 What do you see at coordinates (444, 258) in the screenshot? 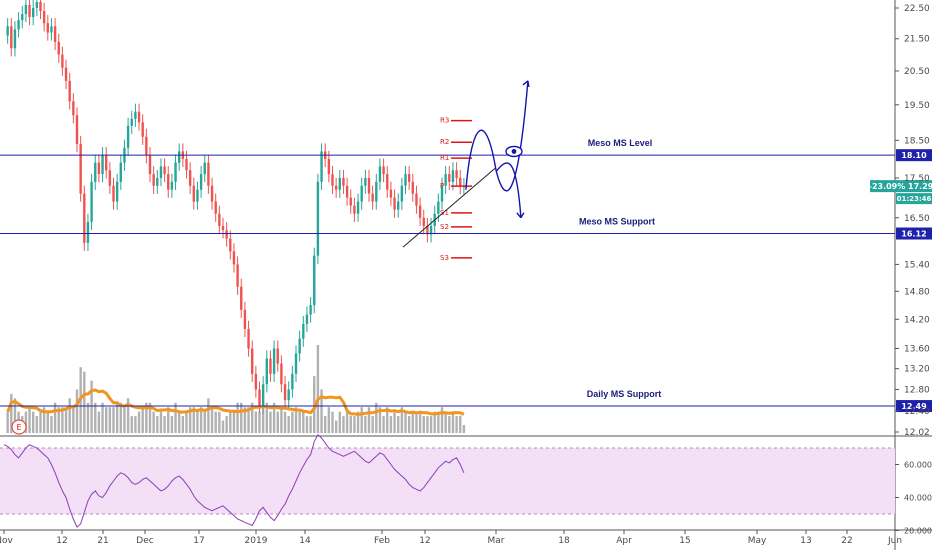
I see `pivot-label: S3` at bounding box center [444, 258].